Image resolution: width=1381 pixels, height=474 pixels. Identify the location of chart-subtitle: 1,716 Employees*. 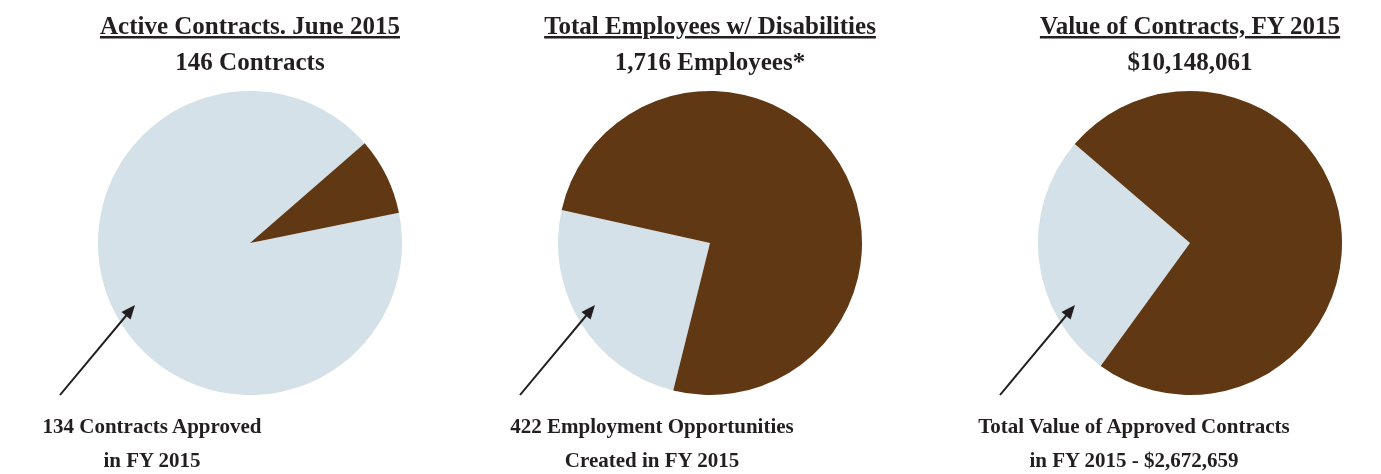
(710, 61).